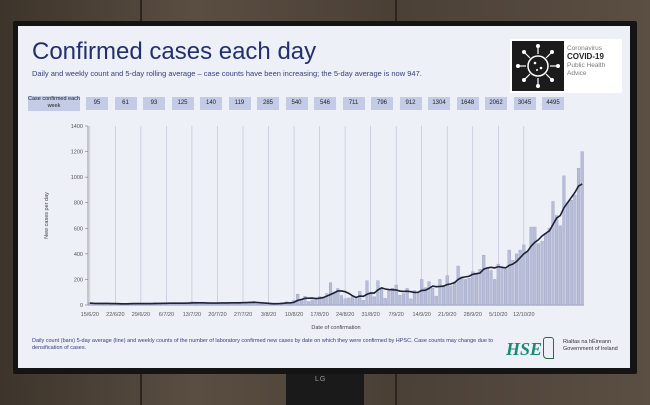 The width and height of the screenshot is (650, 405). What do you see at coordinates (370, 315) in the screenshot?
I see `x-tick-label: 31/8/20` at bounding box center [370, 315].